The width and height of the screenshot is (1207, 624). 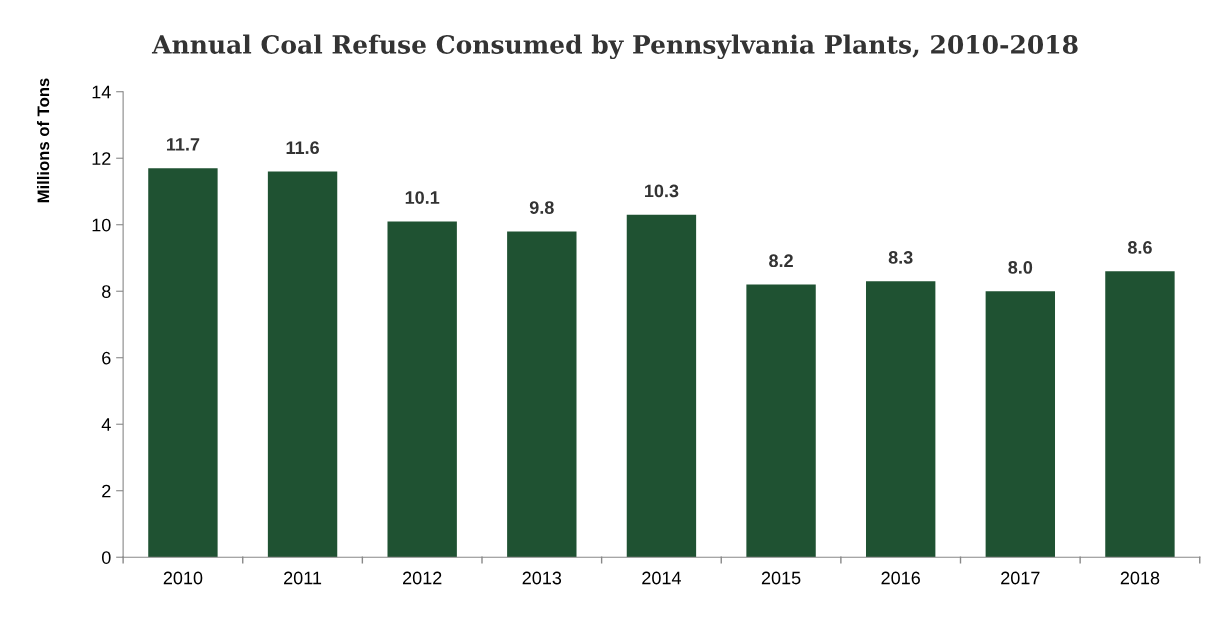 I want to click on data-label: 8.2, so click(x=781, y=261).